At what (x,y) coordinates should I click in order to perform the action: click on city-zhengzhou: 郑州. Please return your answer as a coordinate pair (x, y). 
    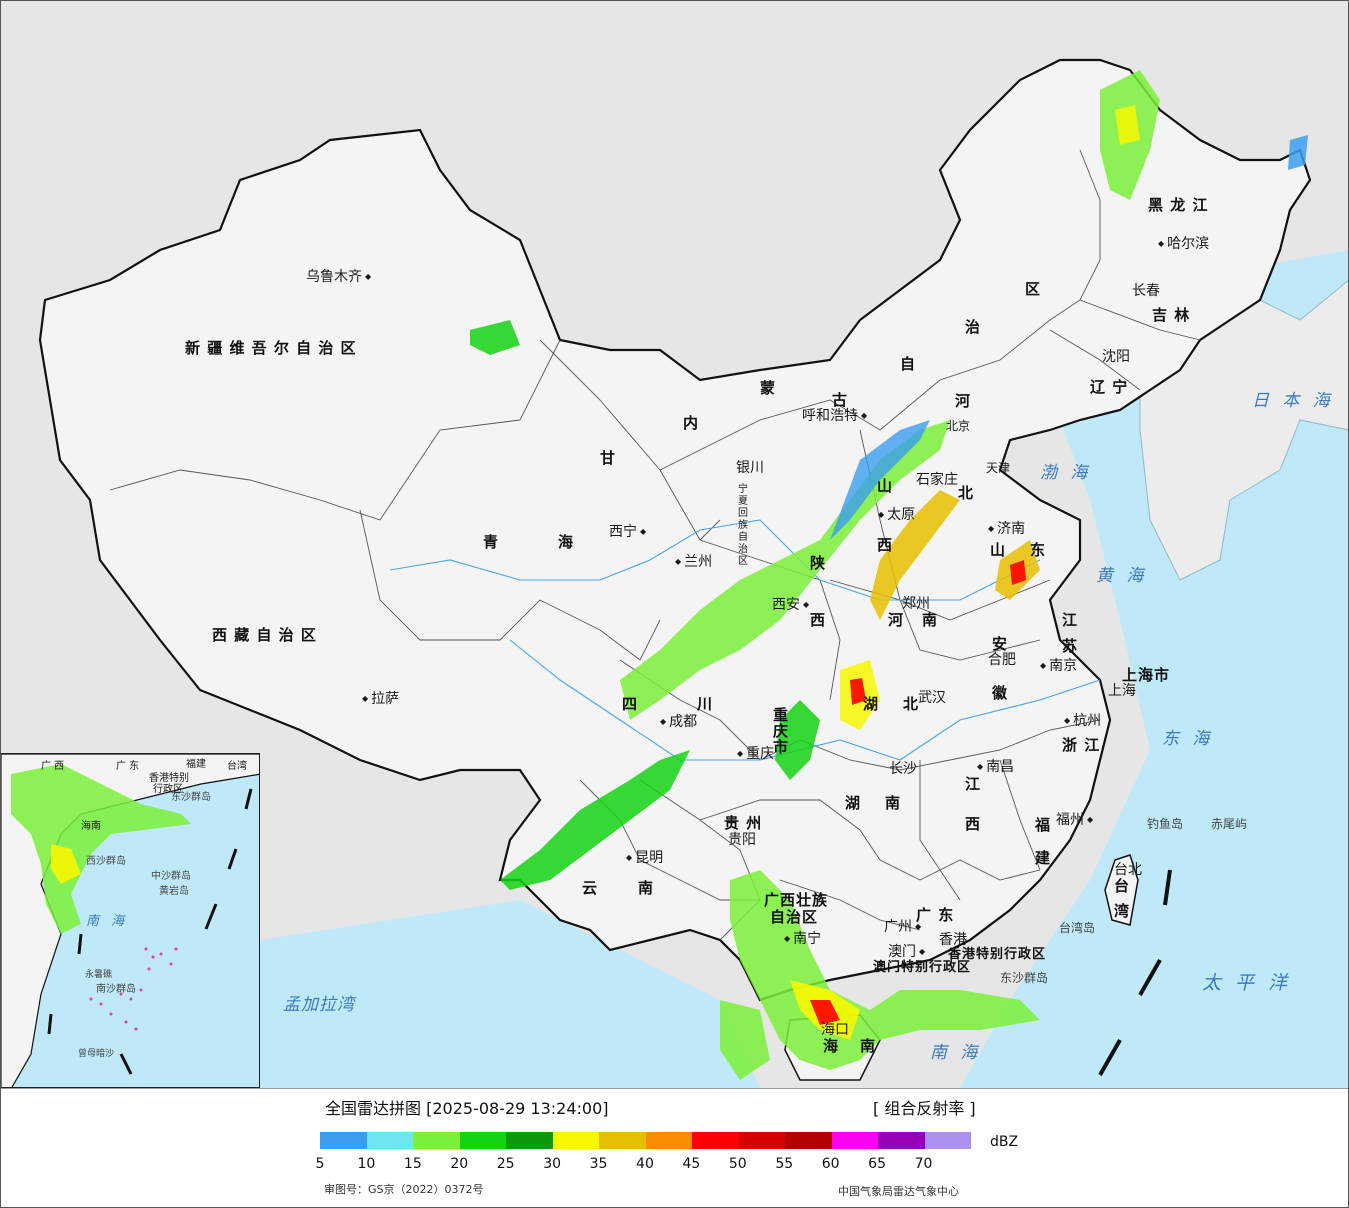
    Looking at the image, I should click on (916, 604).